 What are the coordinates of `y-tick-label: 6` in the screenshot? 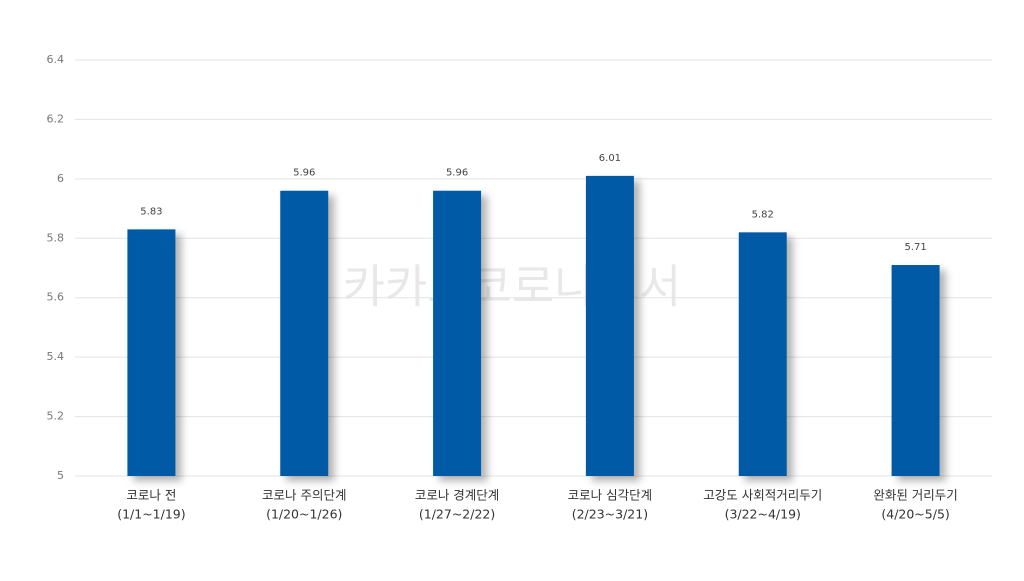 It's located at (60, 178).